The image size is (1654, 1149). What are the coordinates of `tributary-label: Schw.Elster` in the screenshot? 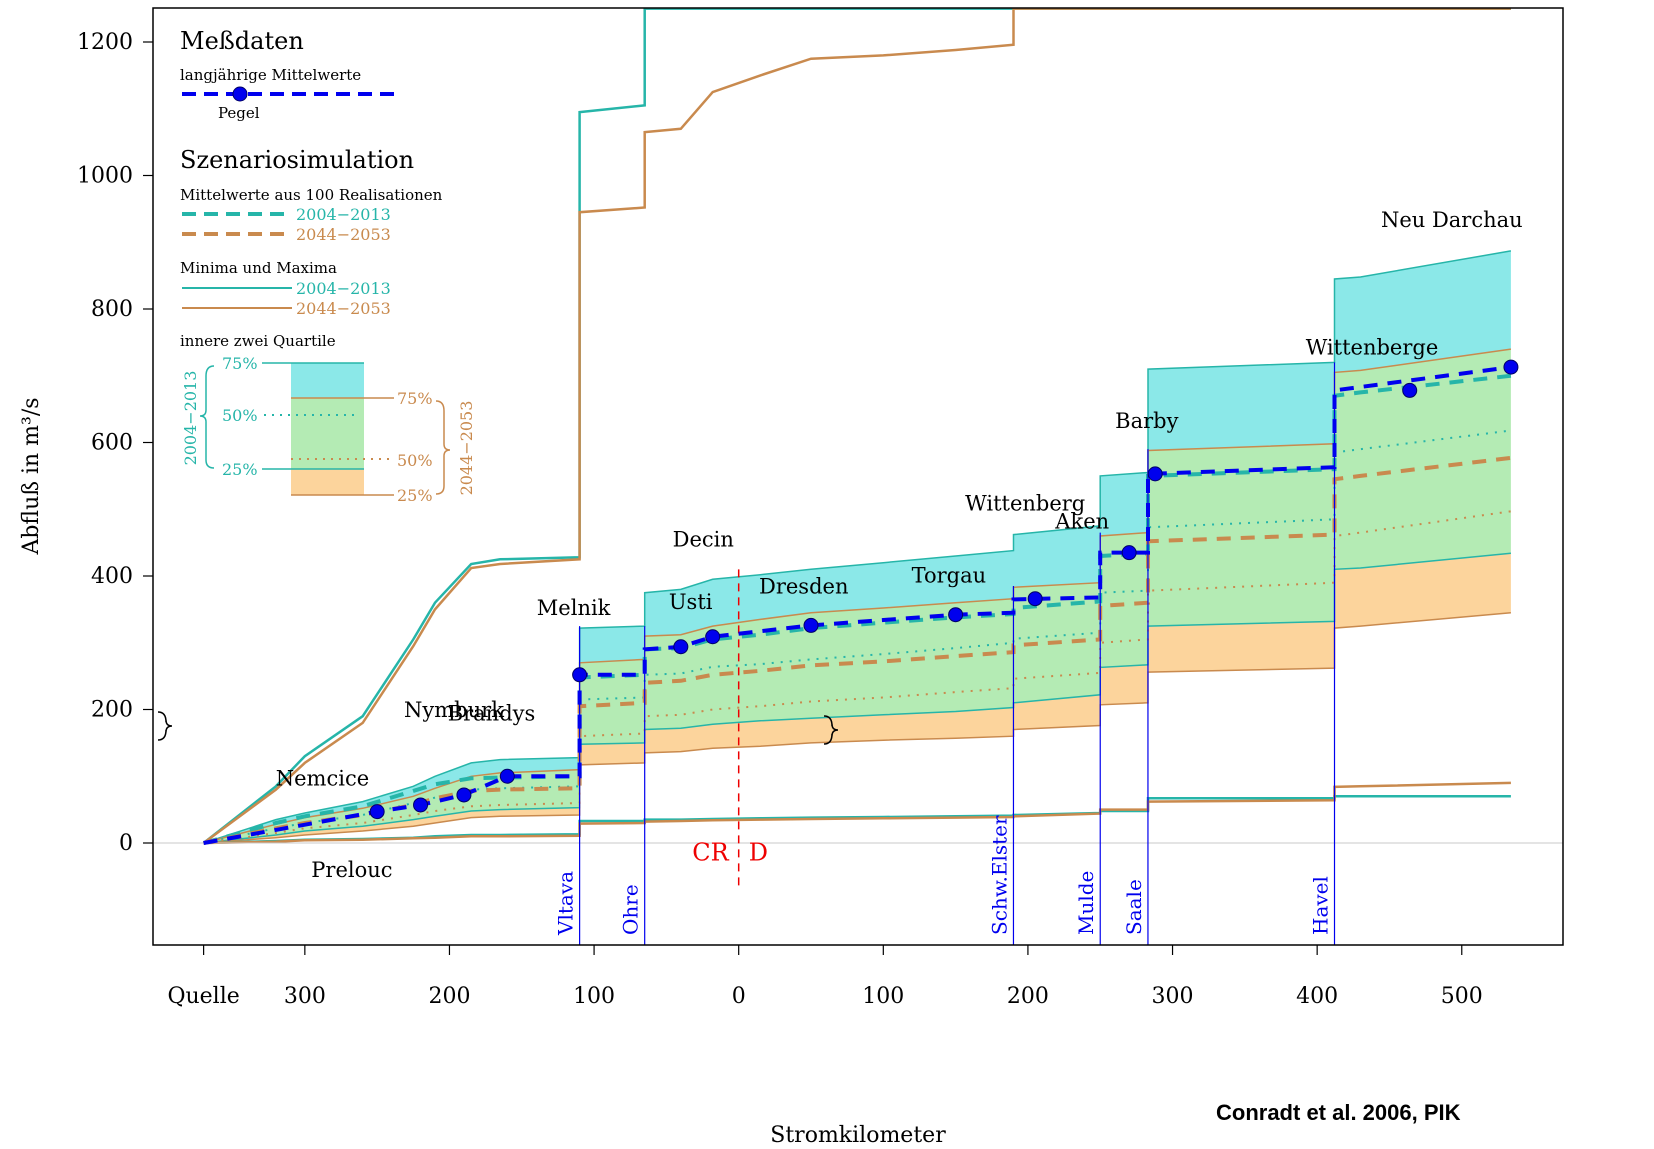 It's located at (999, 875).